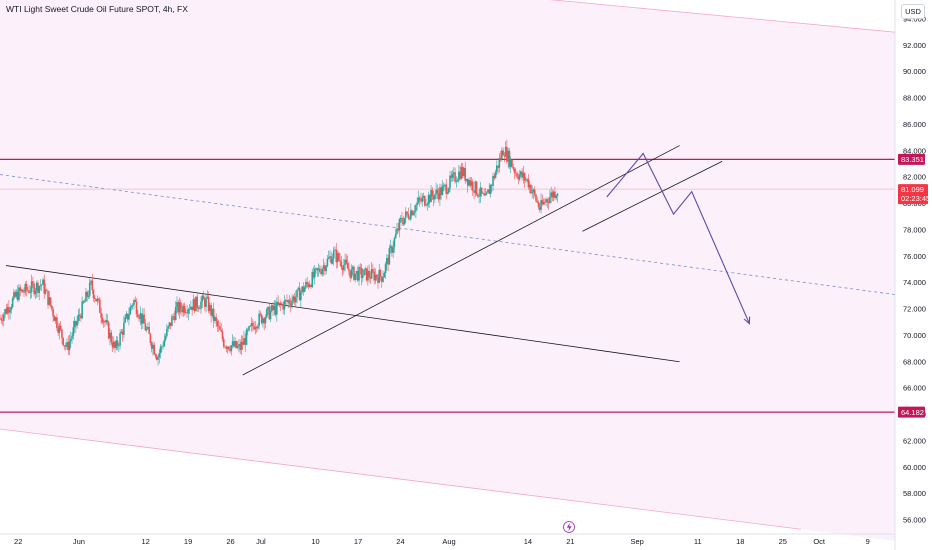 This screenshot has width=932, height=550. Describe the element at coordinates (448, 541) in the screenshot. I see `time-tick-label: Aug` at that location.